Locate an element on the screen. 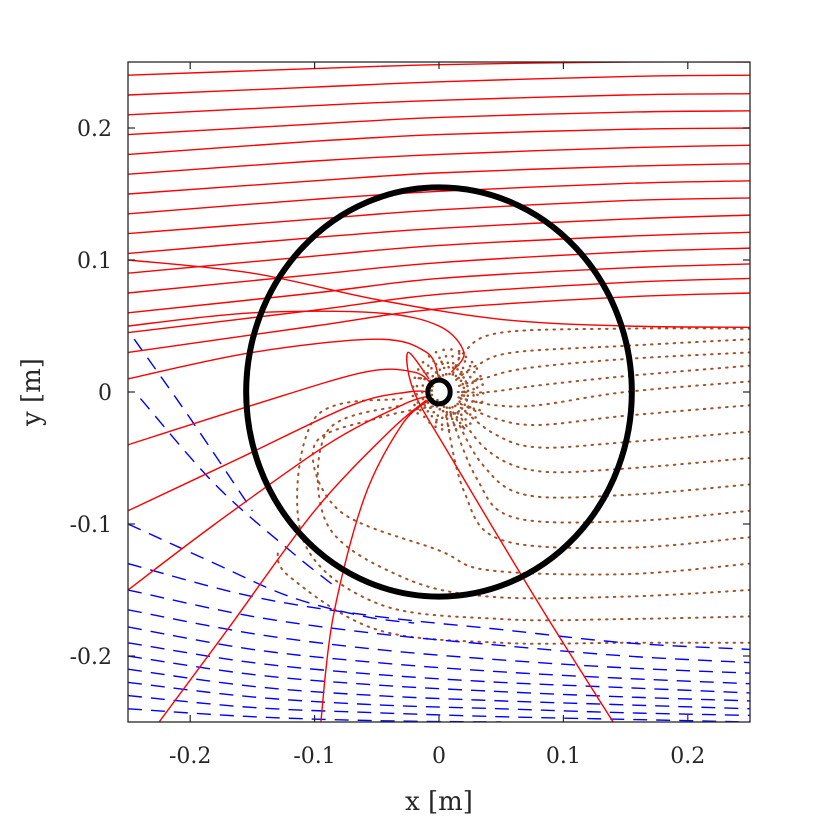 The image size is (830, 830). inner-circle is located at coordinates (439, 392).